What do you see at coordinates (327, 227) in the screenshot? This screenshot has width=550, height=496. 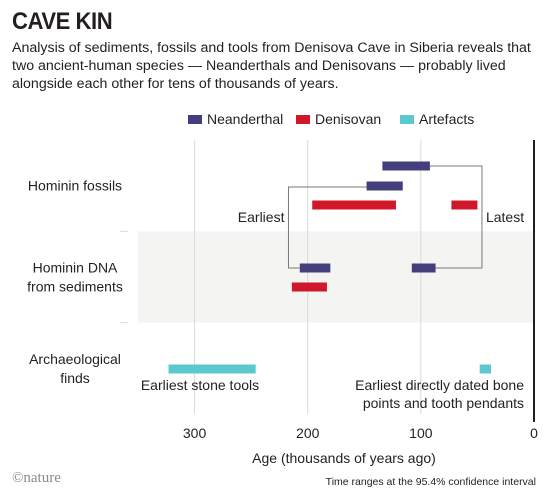 I see `earliest-bracket` at bounding box center [327, 227].